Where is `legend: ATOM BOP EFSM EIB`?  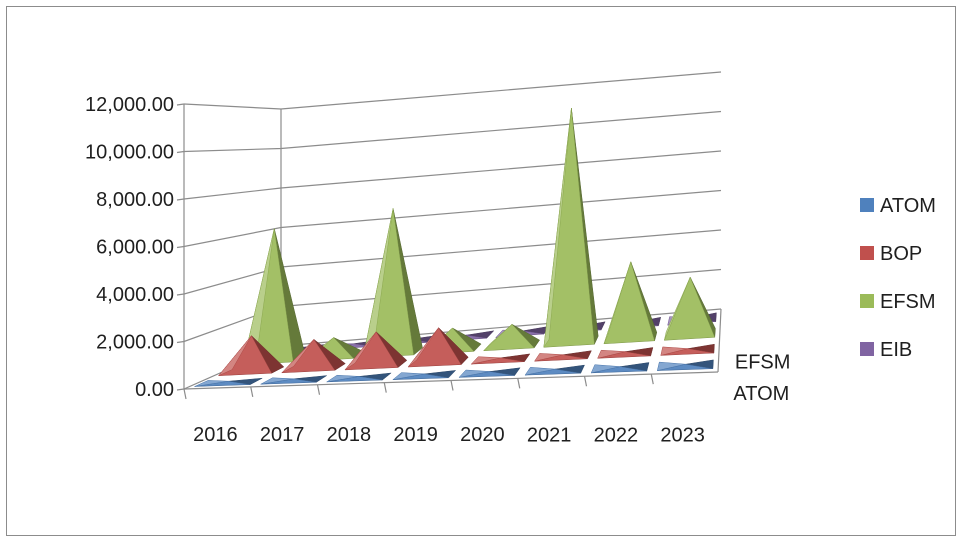
legend: ATOM BOP EFSM EIB is located at coordinates (898, 278).